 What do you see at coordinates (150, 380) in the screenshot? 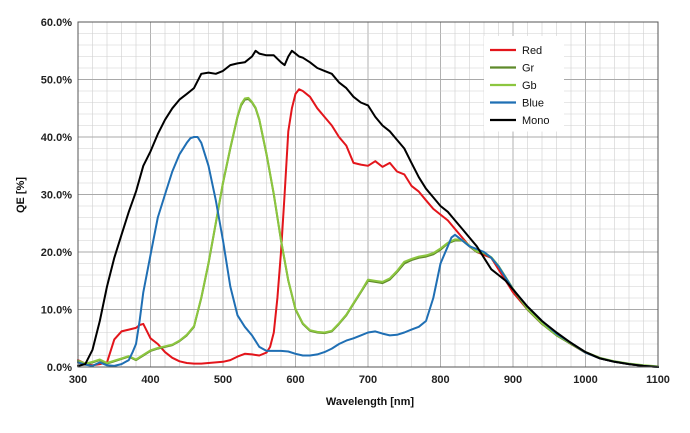
I see `x-tick-label: 400` at bounding box center [150, 380].